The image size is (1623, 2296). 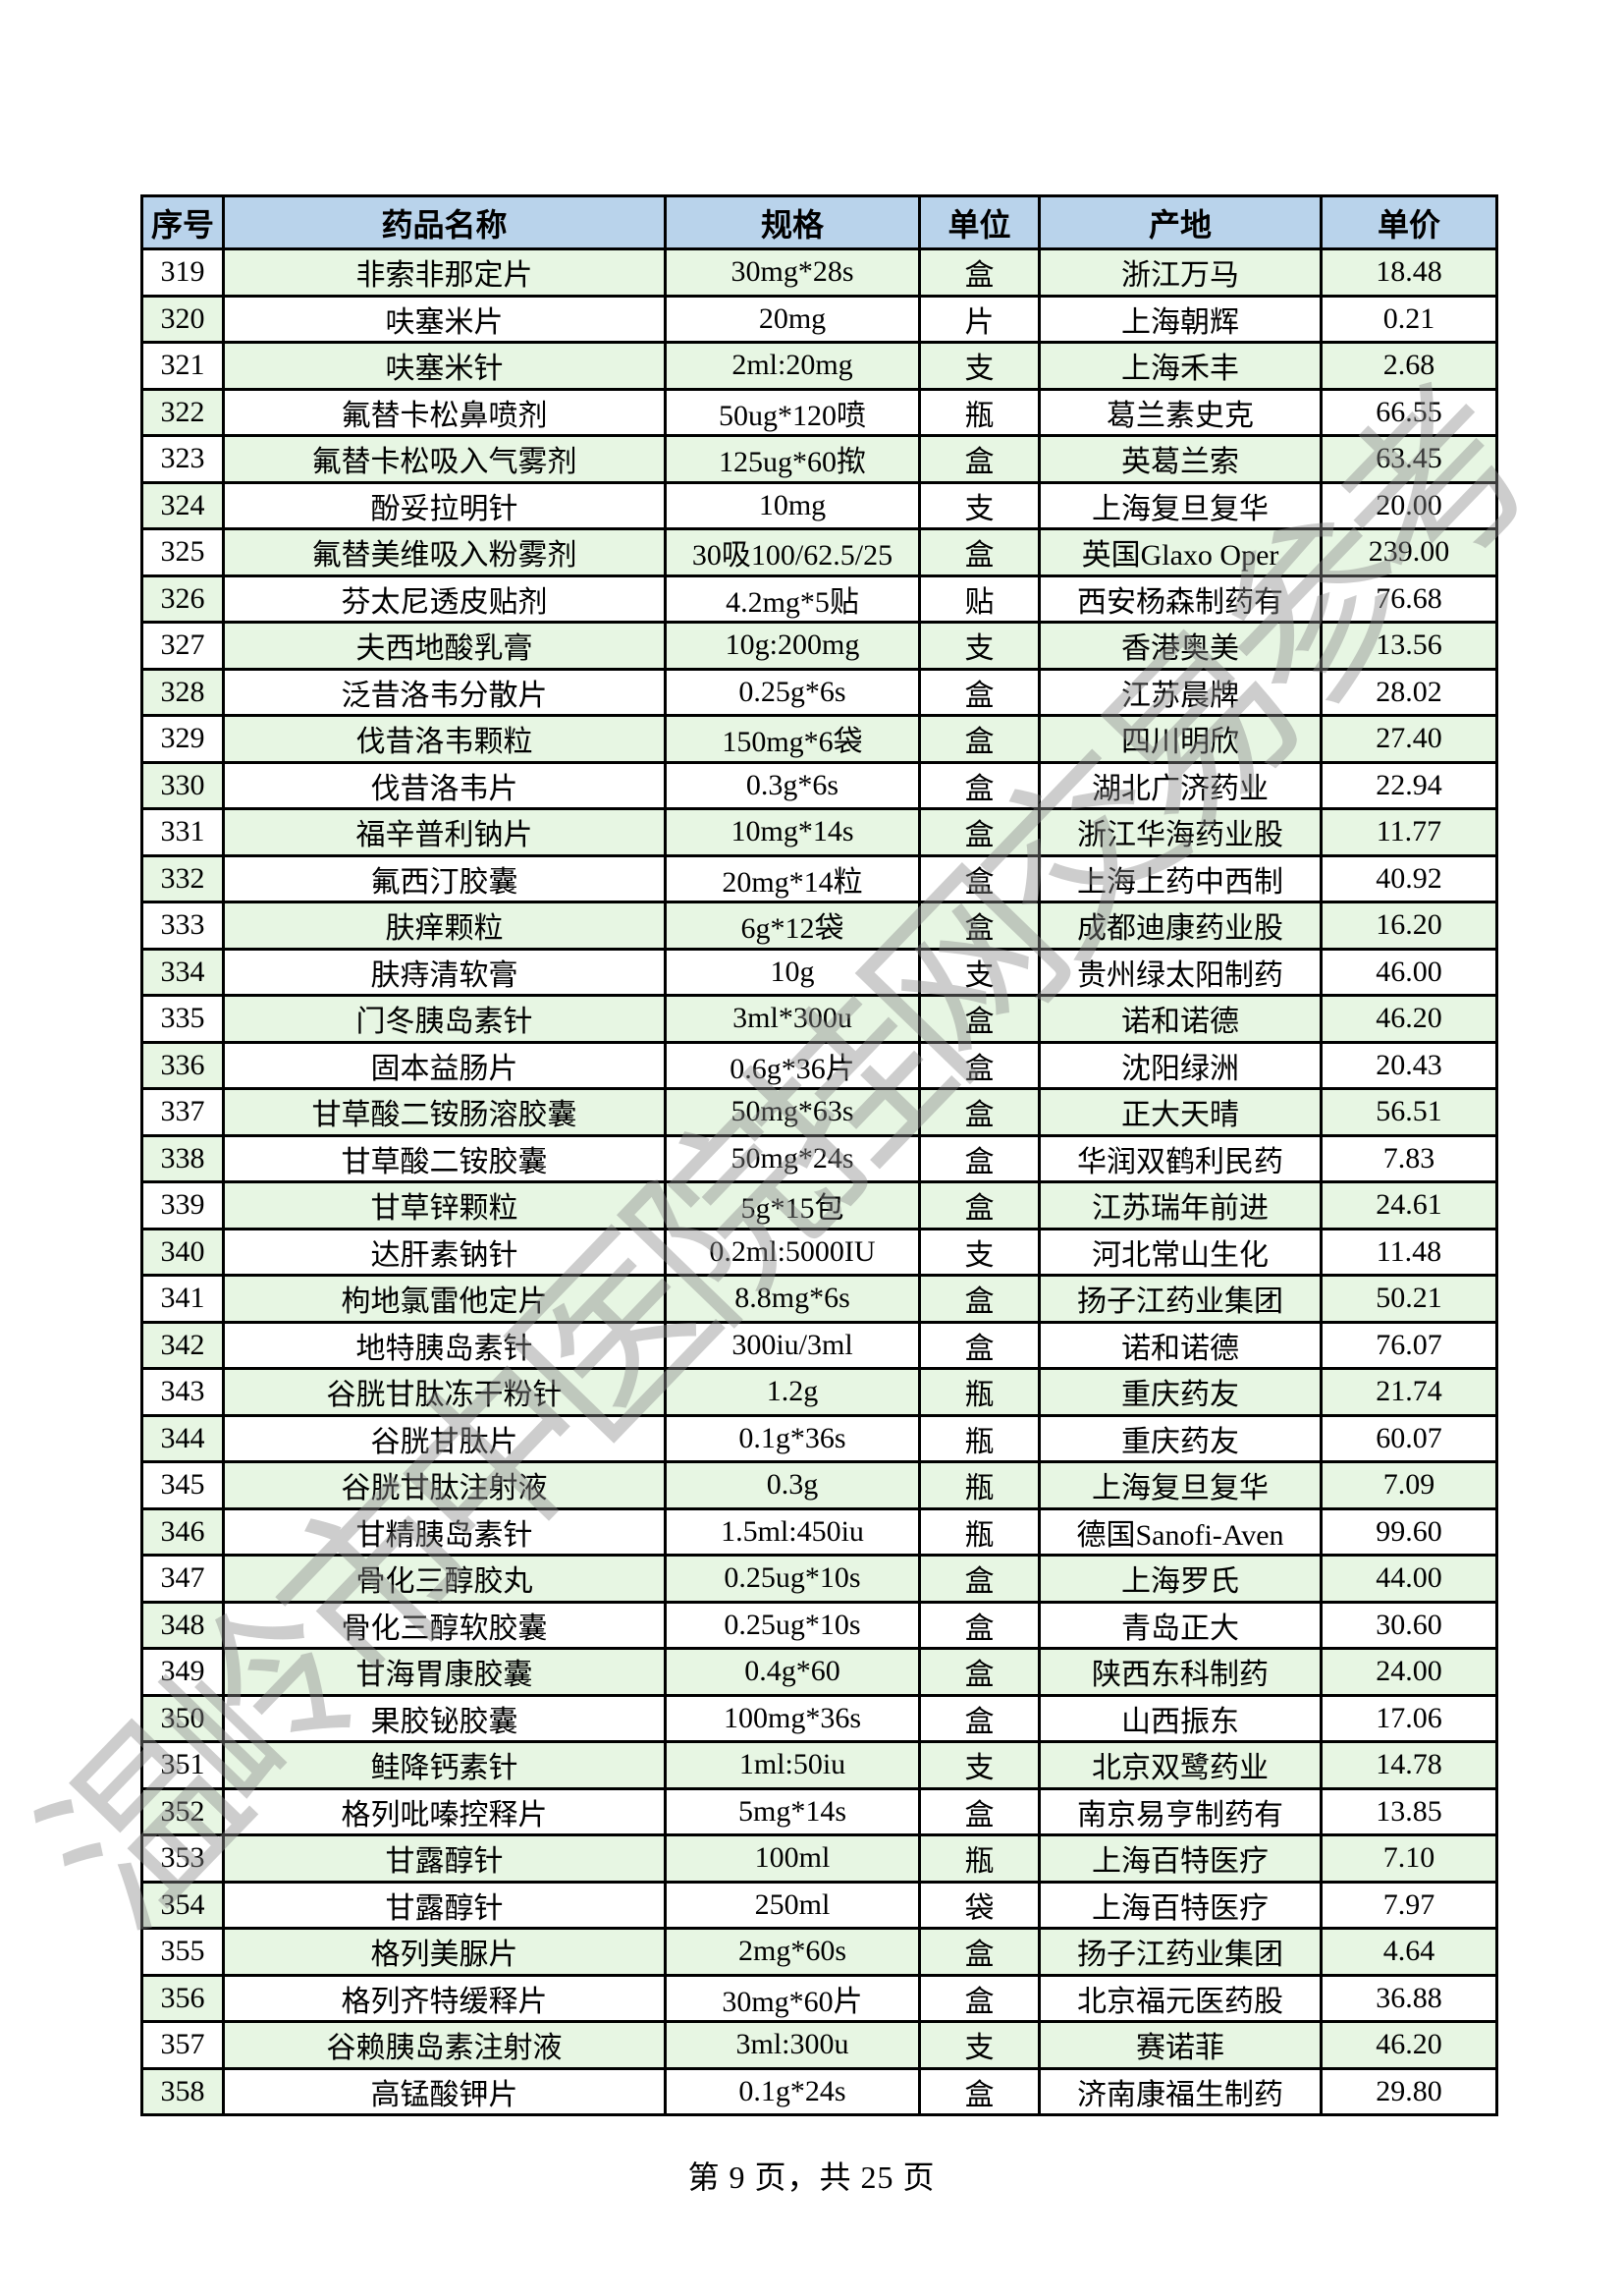 I want to click on unit-cell: 贴, so click(x=979, y=599).